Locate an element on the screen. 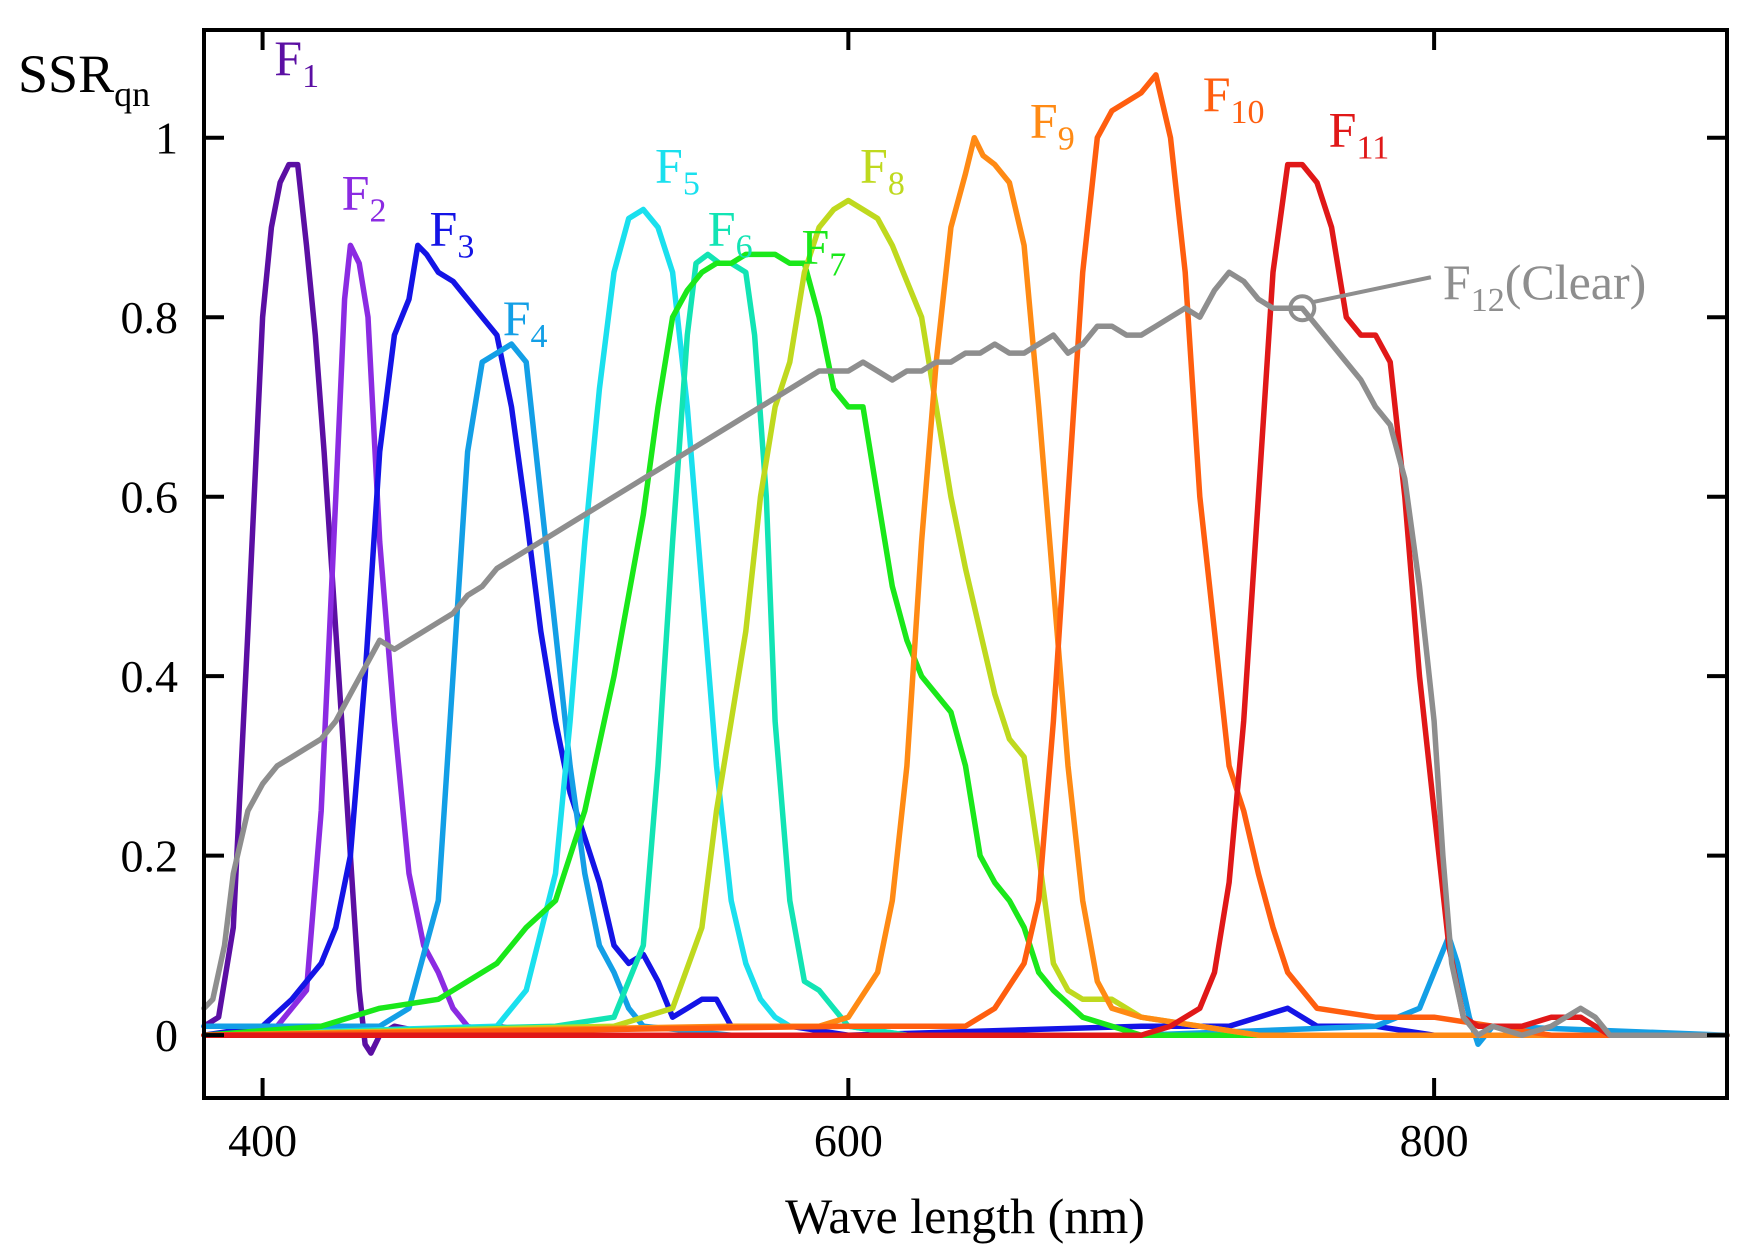 Image resolution: width=1755 pixels, height=1260 pixels. series-label-f3: F3 is located at coordinates (452, 232).